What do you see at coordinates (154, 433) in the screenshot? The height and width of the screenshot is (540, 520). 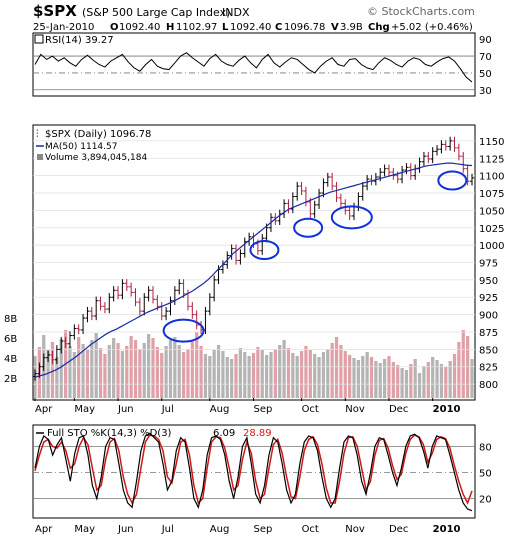 I see `stochastic-legend: Full STO %K(14,3) %D(3) 6.09 28.89` at bounding box center [154, 433].